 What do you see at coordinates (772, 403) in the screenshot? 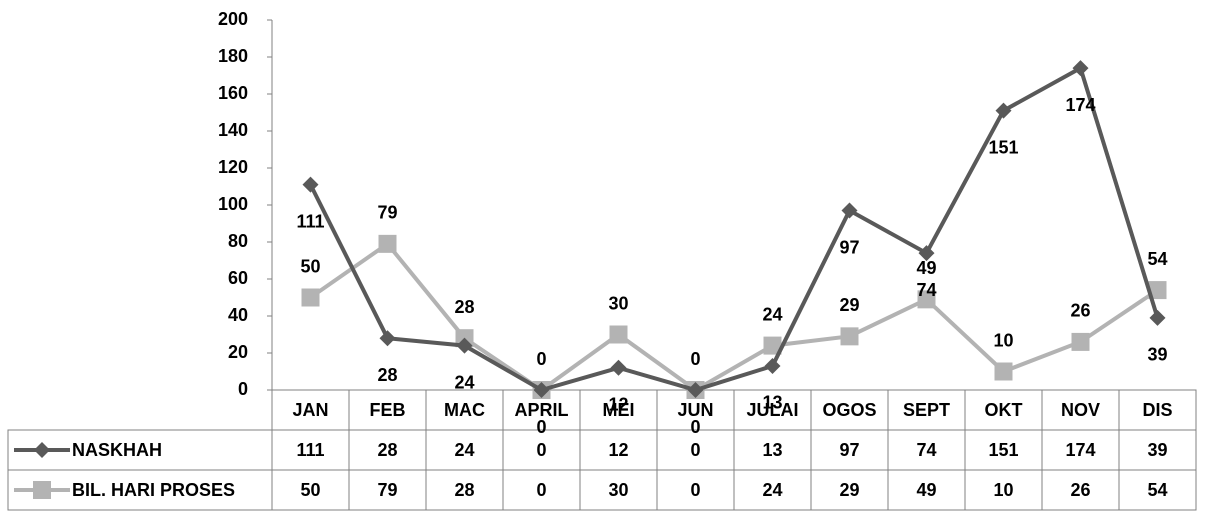
I see `data-label: 13` at bounding box center [772, 403].